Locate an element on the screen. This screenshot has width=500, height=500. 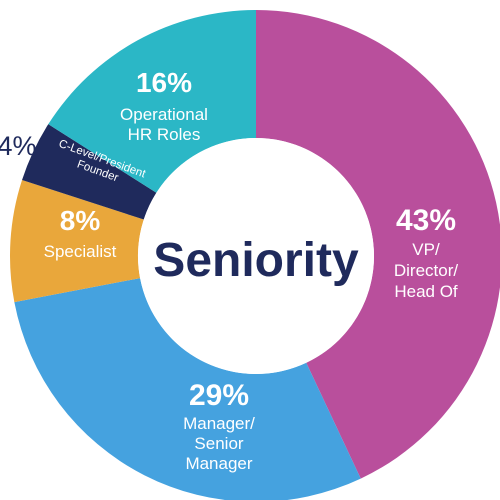
slice-value-label: 8% is located at coordinates (80, 220).